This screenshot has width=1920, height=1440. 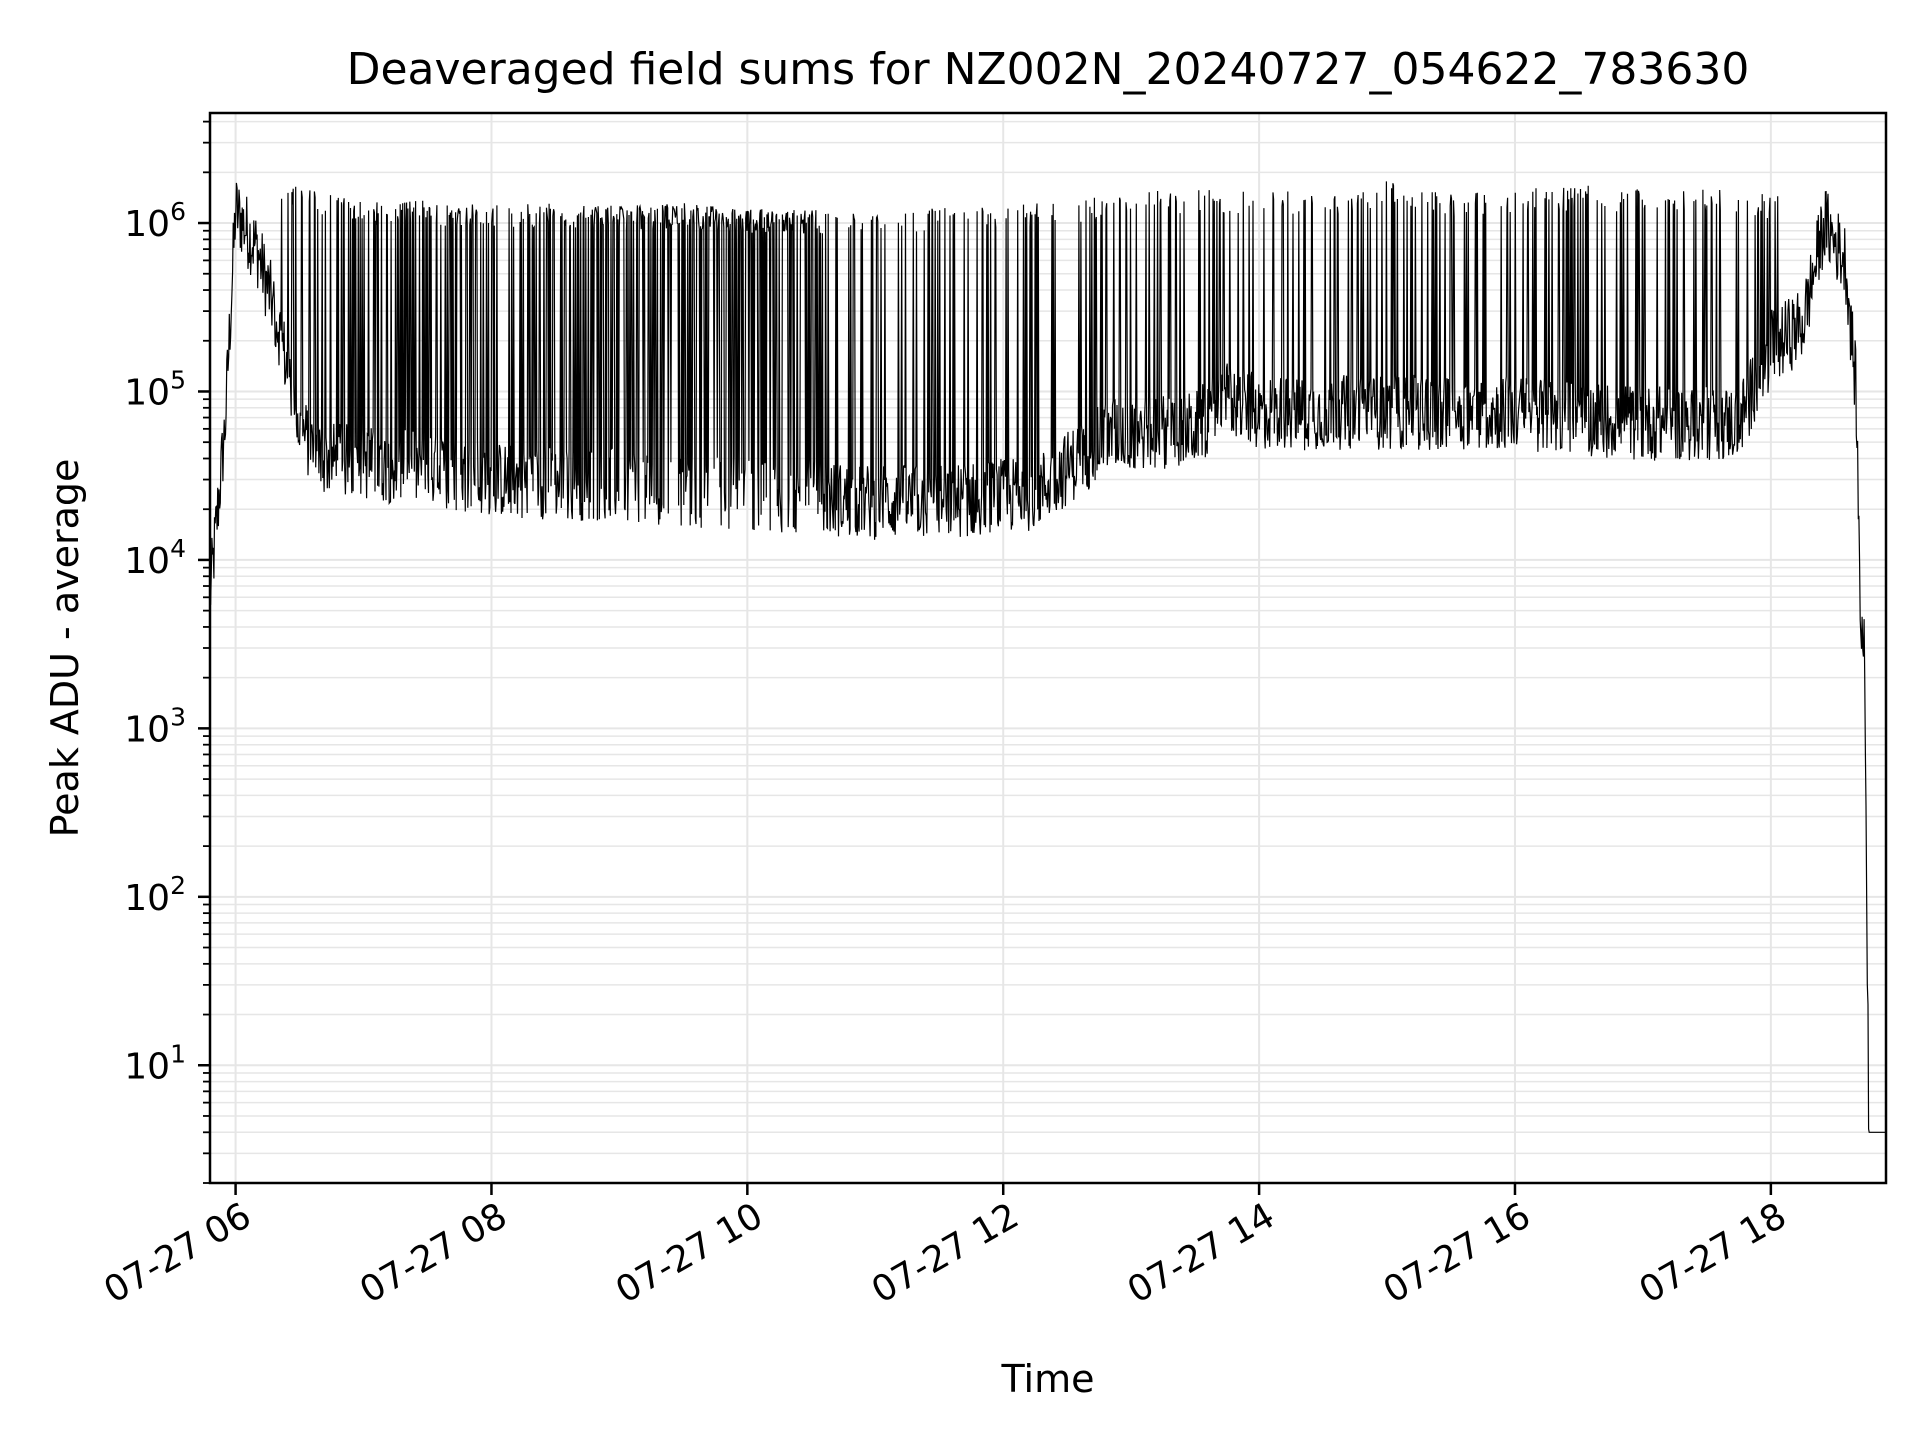 I want to click on x-tick-label: 07-27 06, so click(x=177, y=1253).